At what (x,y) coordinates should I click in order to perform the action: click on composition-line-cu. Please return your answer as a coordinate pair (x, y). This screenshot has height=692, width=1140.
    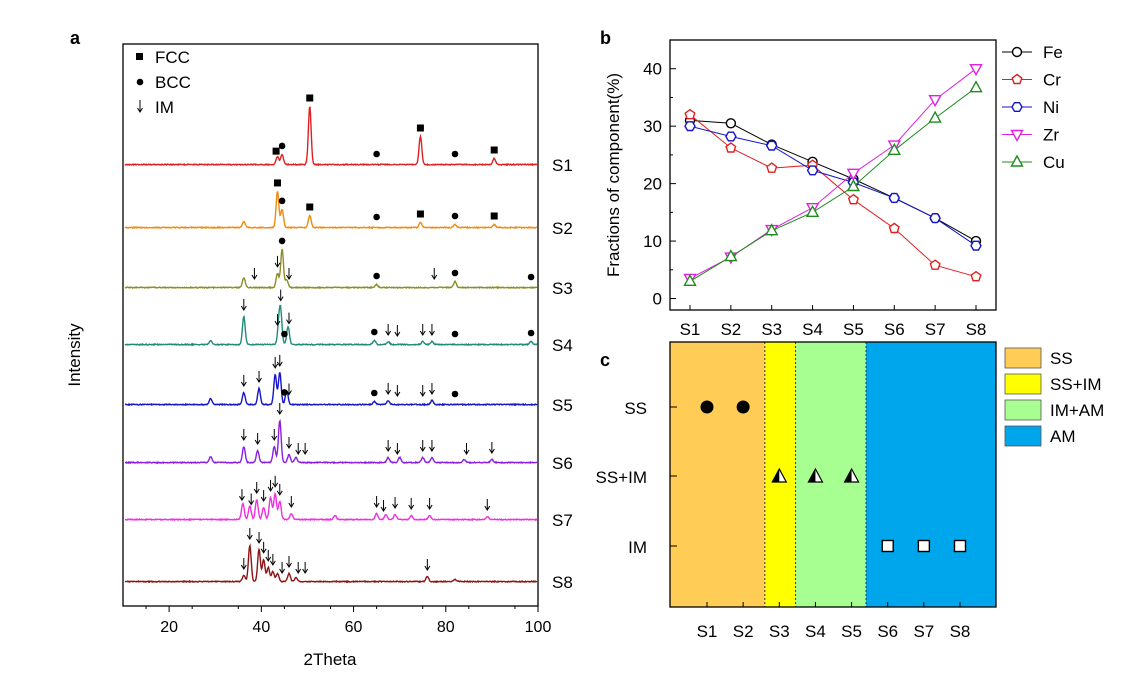
    Looking at the image, I should click on (833, 184).